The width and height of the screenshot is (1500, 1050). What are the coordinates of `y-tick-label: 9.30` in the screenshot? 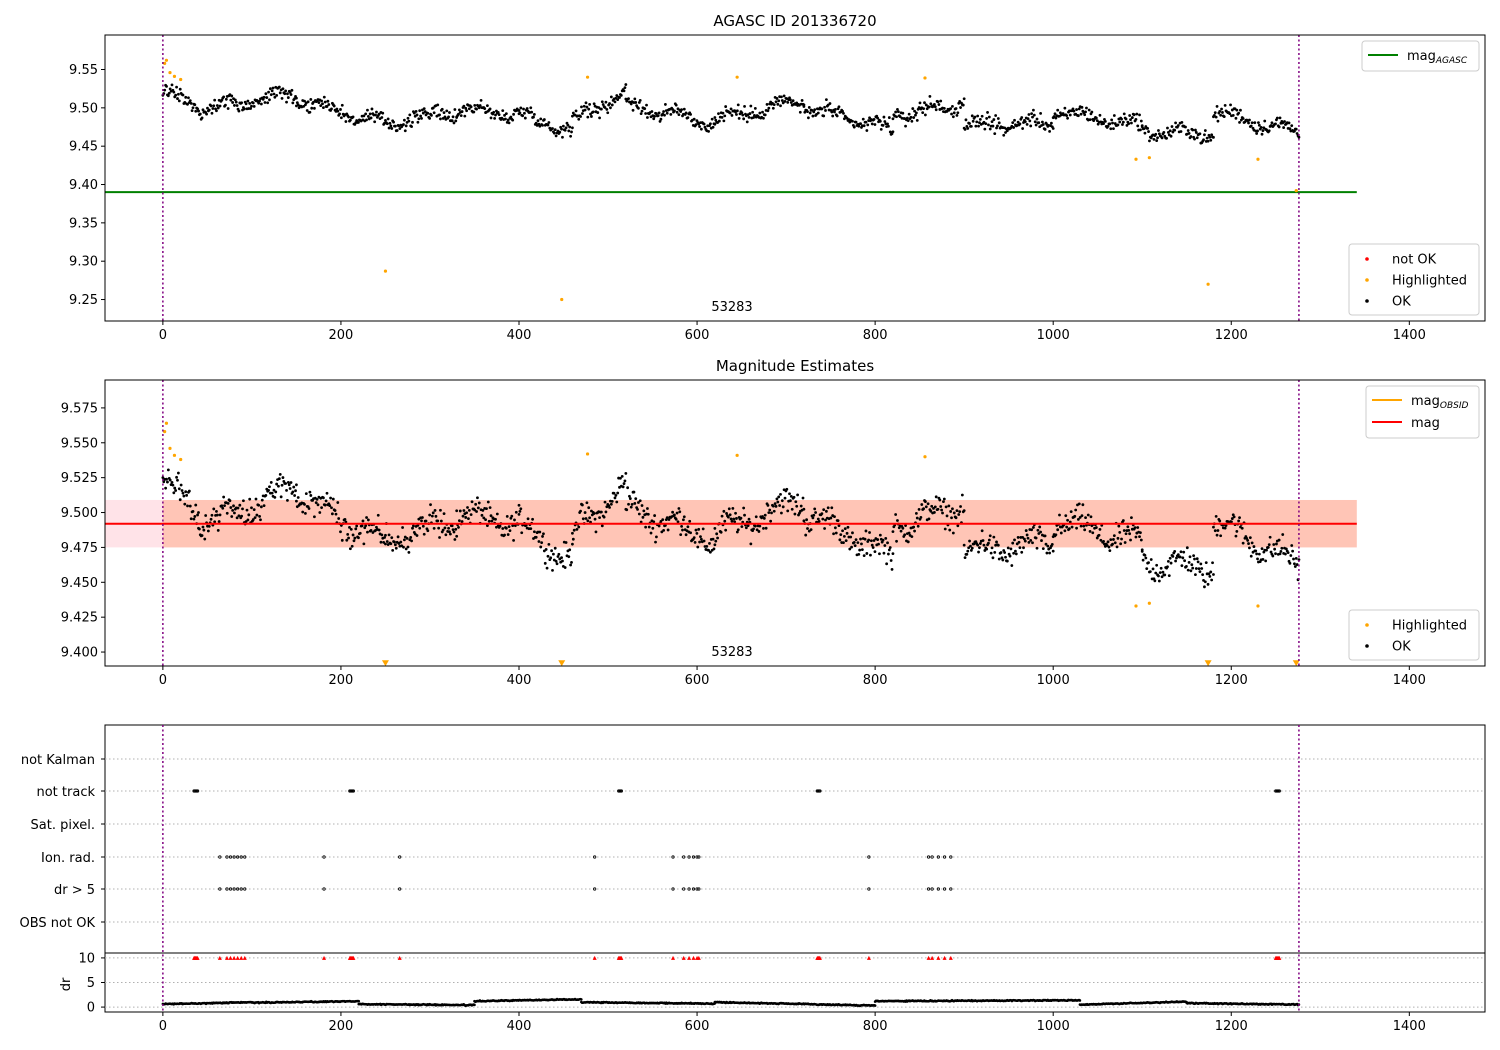 It's located at (83, 262).